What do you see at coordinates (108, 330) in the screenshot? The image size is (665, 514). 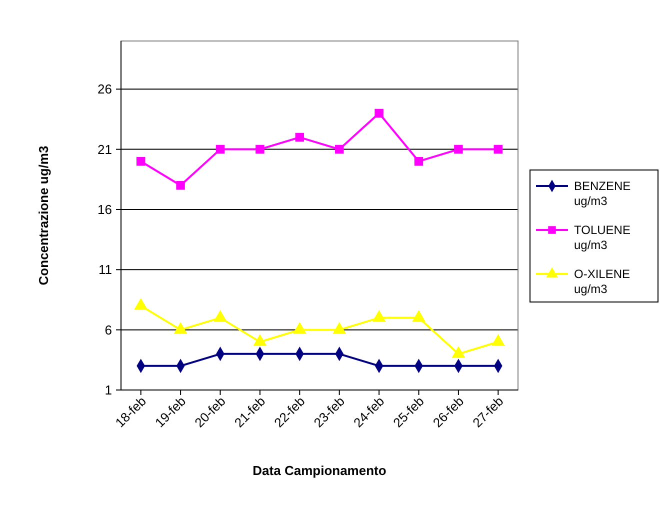 I see `y-tick-label: 6` at bounding box center [108, 330].